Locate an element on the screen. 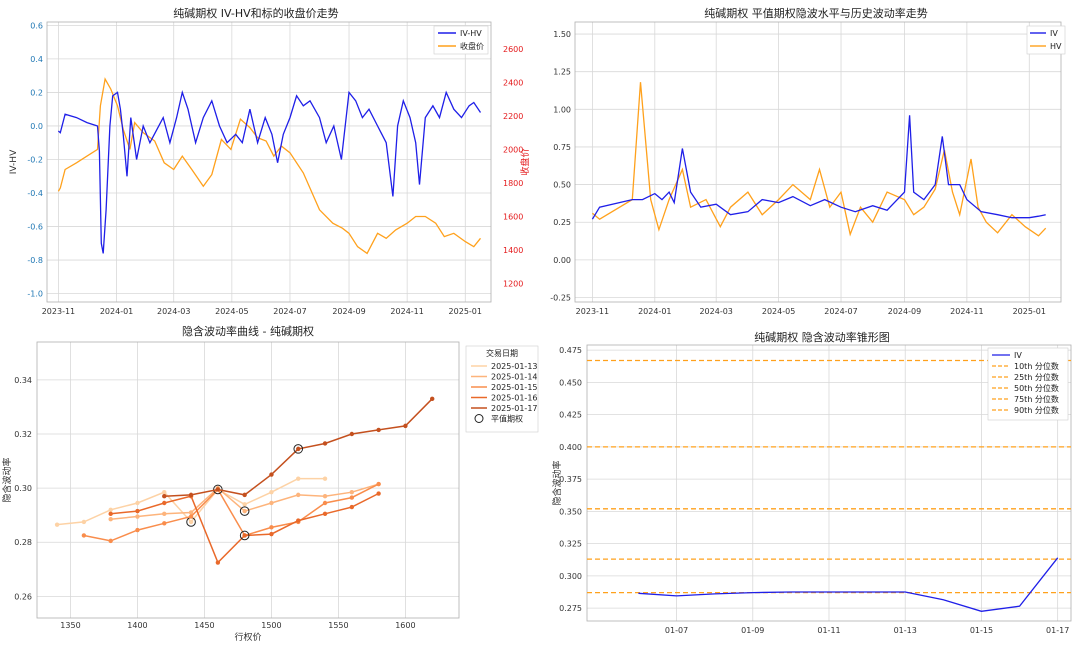  legend-label: 2025-01-14 is located at coordinates (514, 377).